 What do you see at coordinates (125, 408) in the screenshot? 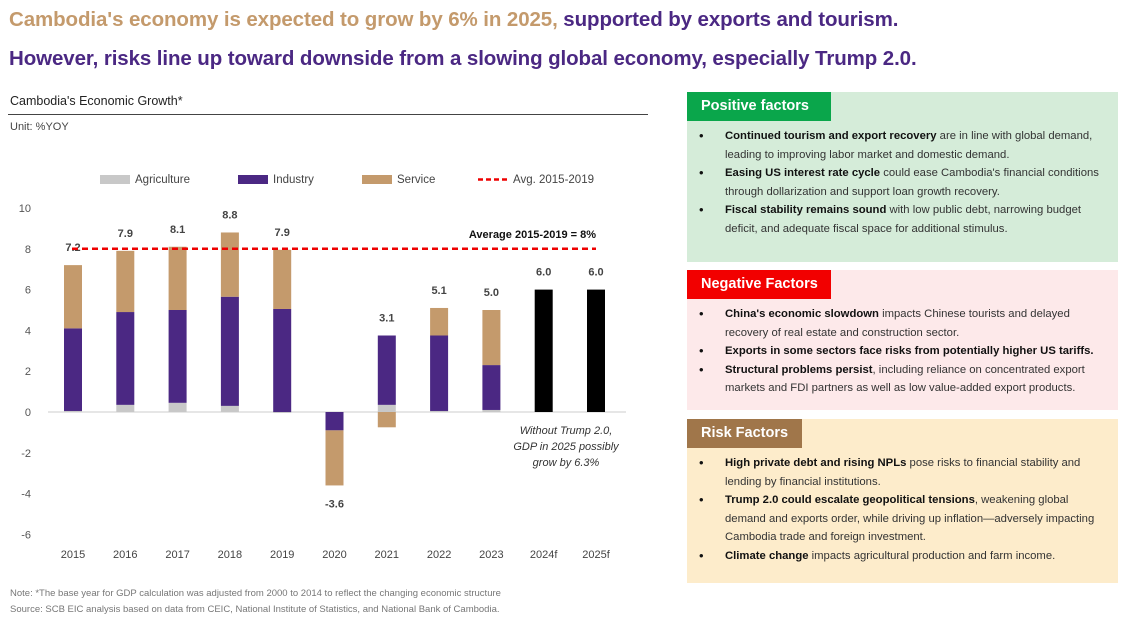
I see `bar-agriculture-2016` at bounding box center [125, 408].